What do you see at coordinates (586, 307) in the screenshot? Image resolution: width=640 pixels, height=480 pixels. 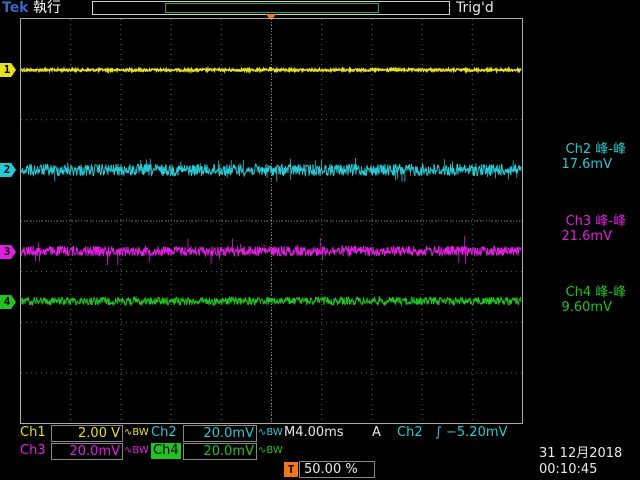 I see `ch4-measurement-value: 9.60mV` at bounding box center [586, 307].